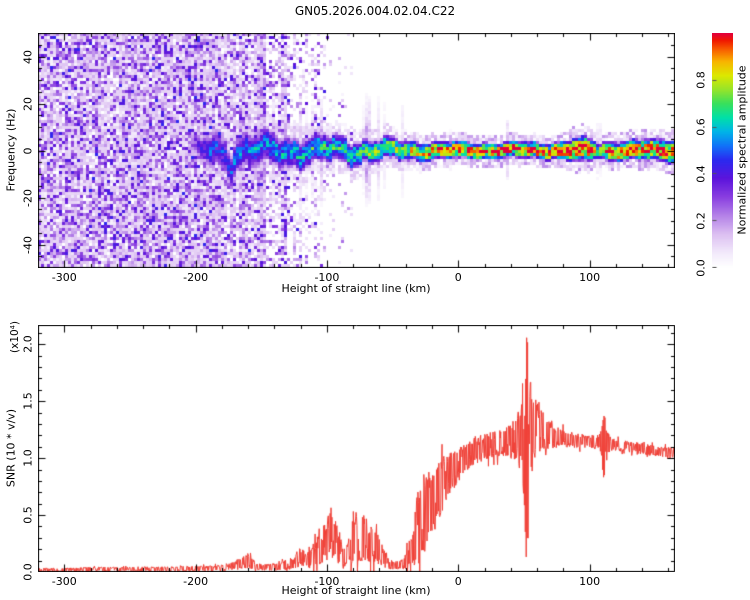  I want to click on y-tick-label: 20, so click(28, 103).